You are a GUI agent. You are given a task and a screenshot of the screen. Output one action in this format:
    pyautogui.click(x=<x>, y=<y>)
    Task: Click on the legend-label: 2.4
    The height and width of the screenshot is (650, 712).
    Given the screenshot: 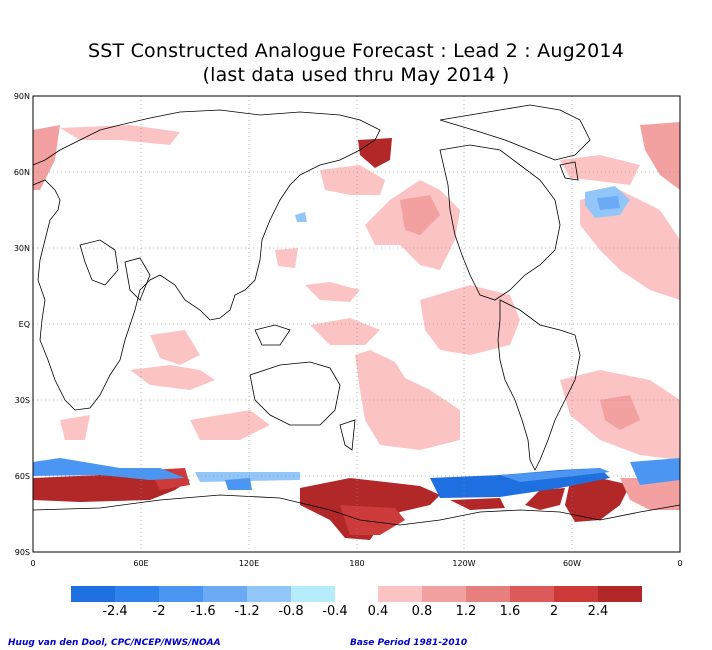 What is the action you would take?
    pyautogui.click(x=598, y=611)
    